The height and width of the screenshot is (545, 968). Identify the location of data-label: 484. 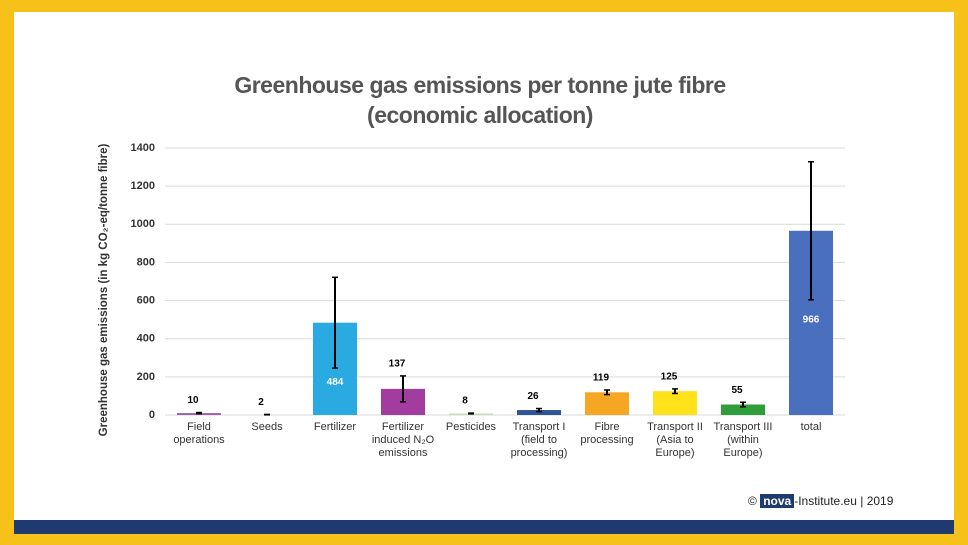
(335, 382).